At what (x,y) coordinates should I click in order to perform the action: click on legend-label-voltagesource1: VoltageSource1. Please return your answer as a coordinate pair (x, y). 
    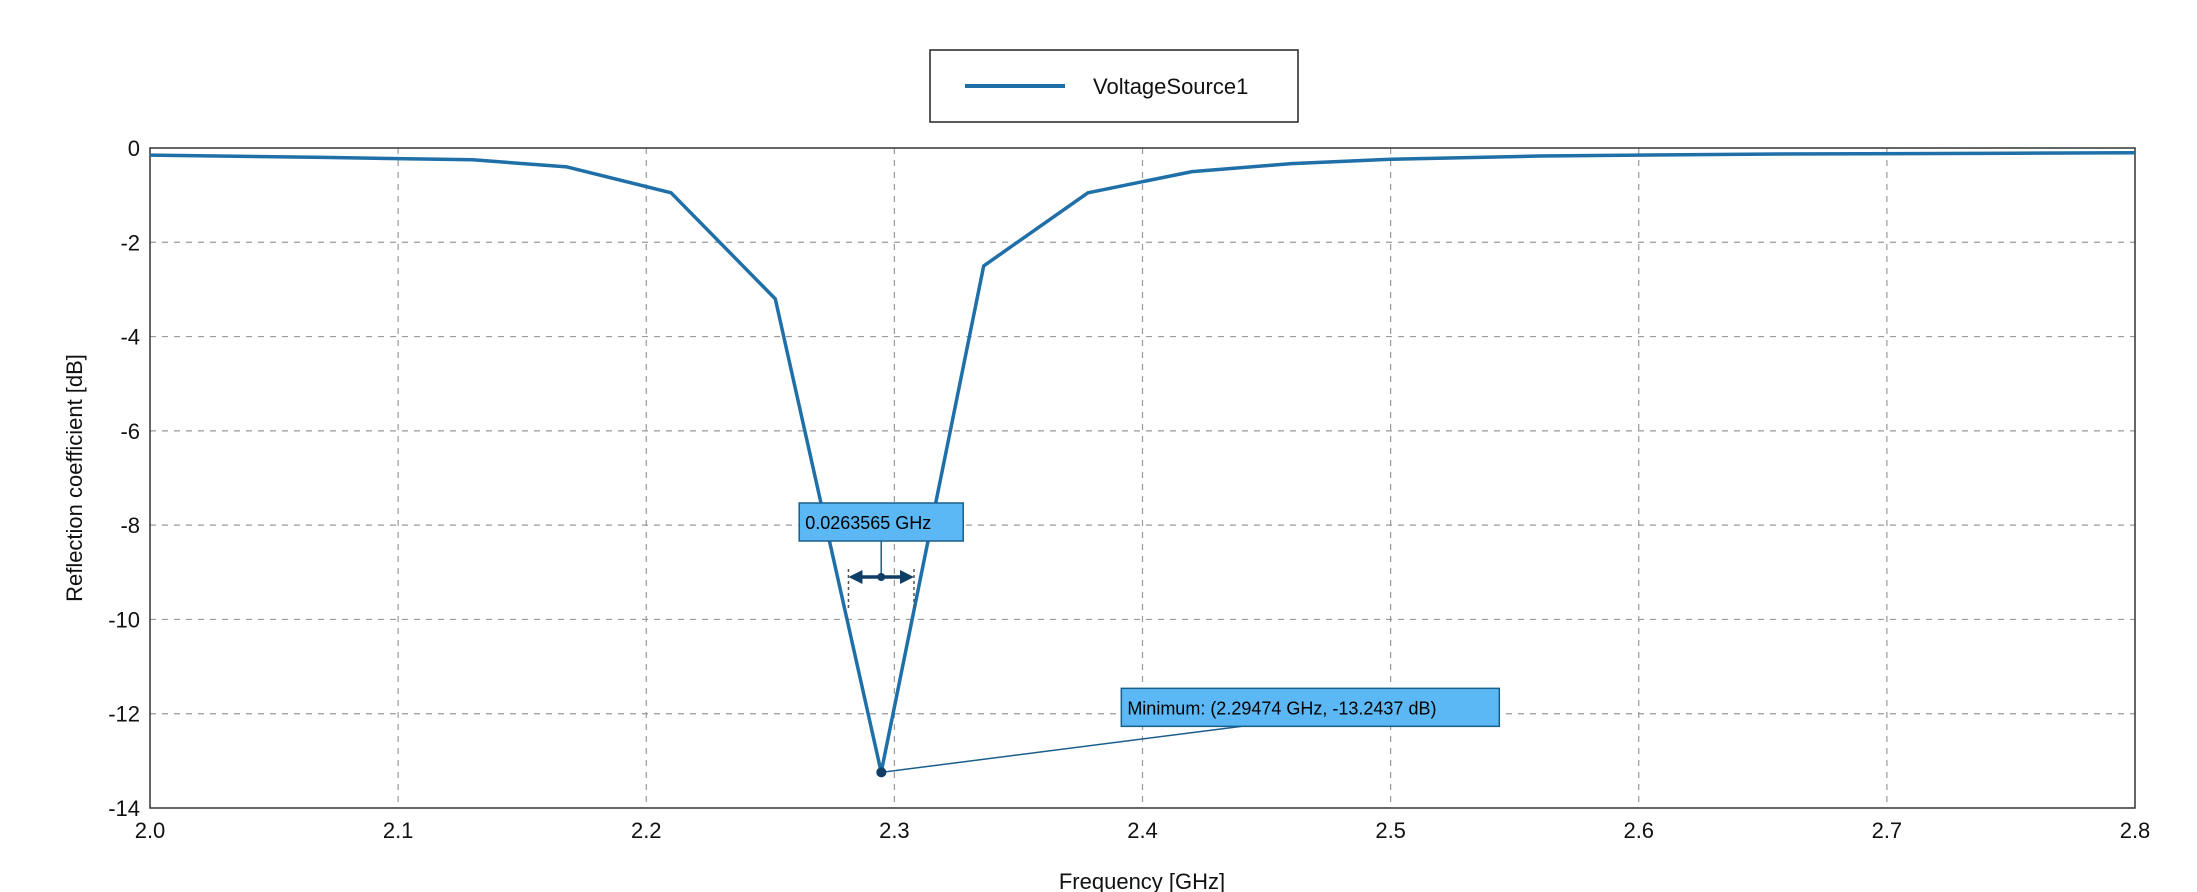
    Looking at the image, I should click on (1170, 86).